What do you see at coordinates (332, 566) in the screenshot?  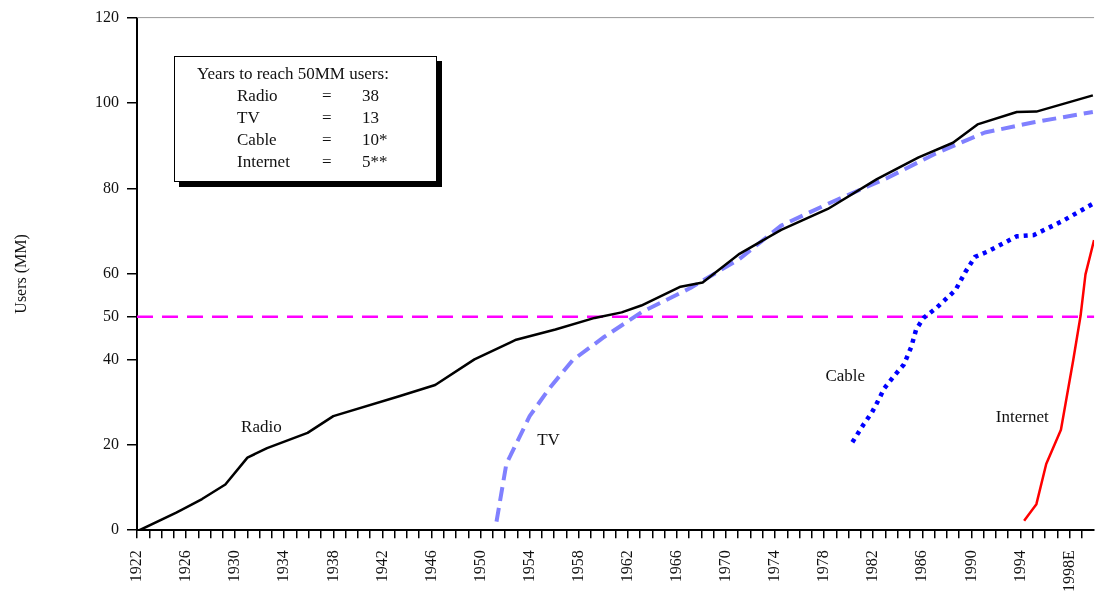 I see `x-tick-label: 1938` at bounding box center [332, 566].